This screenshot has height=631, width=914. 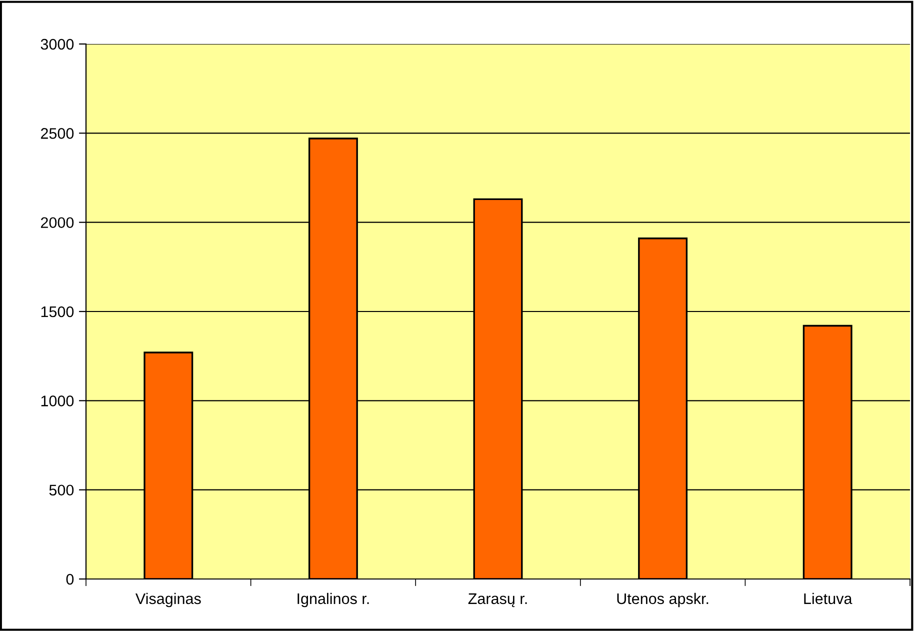 I want to click on y-tick-label: 2000, so click(x=57, y=222).